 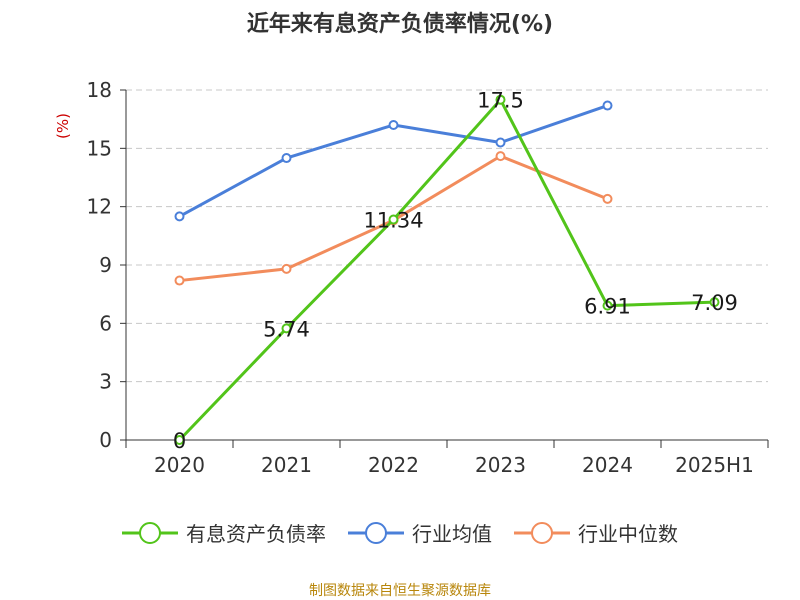 I want to click on legend-label: 行业均值, so click(x=452, y=534).